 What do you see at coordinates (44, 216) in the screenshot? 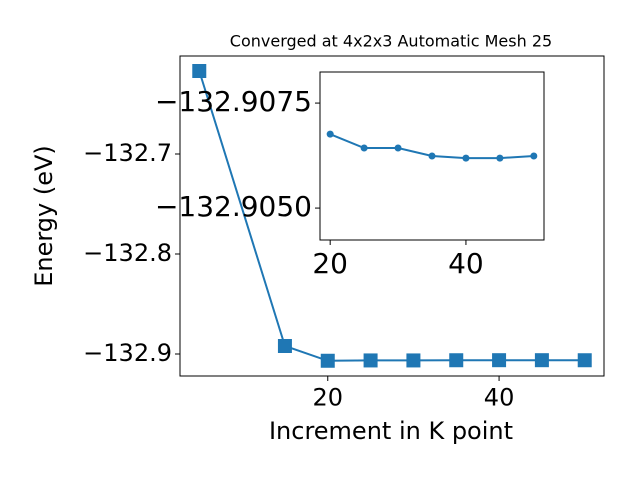
I see `y-axis-label: Energy (eV)` at bounding box center [44, 216].